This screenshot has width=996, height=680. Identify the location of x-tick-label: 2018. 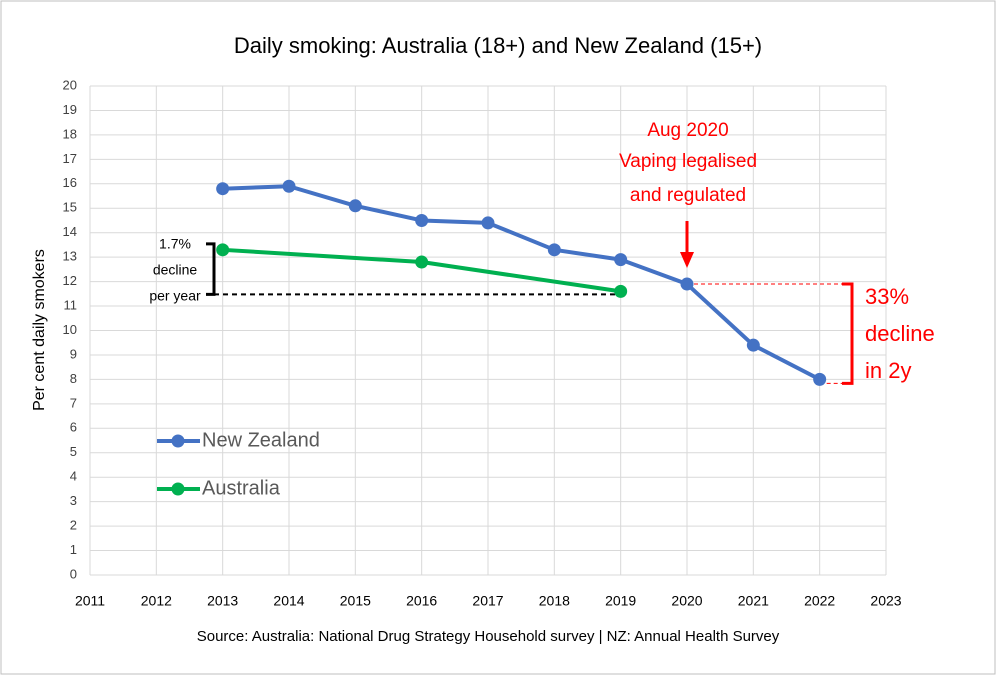
(554, 601).